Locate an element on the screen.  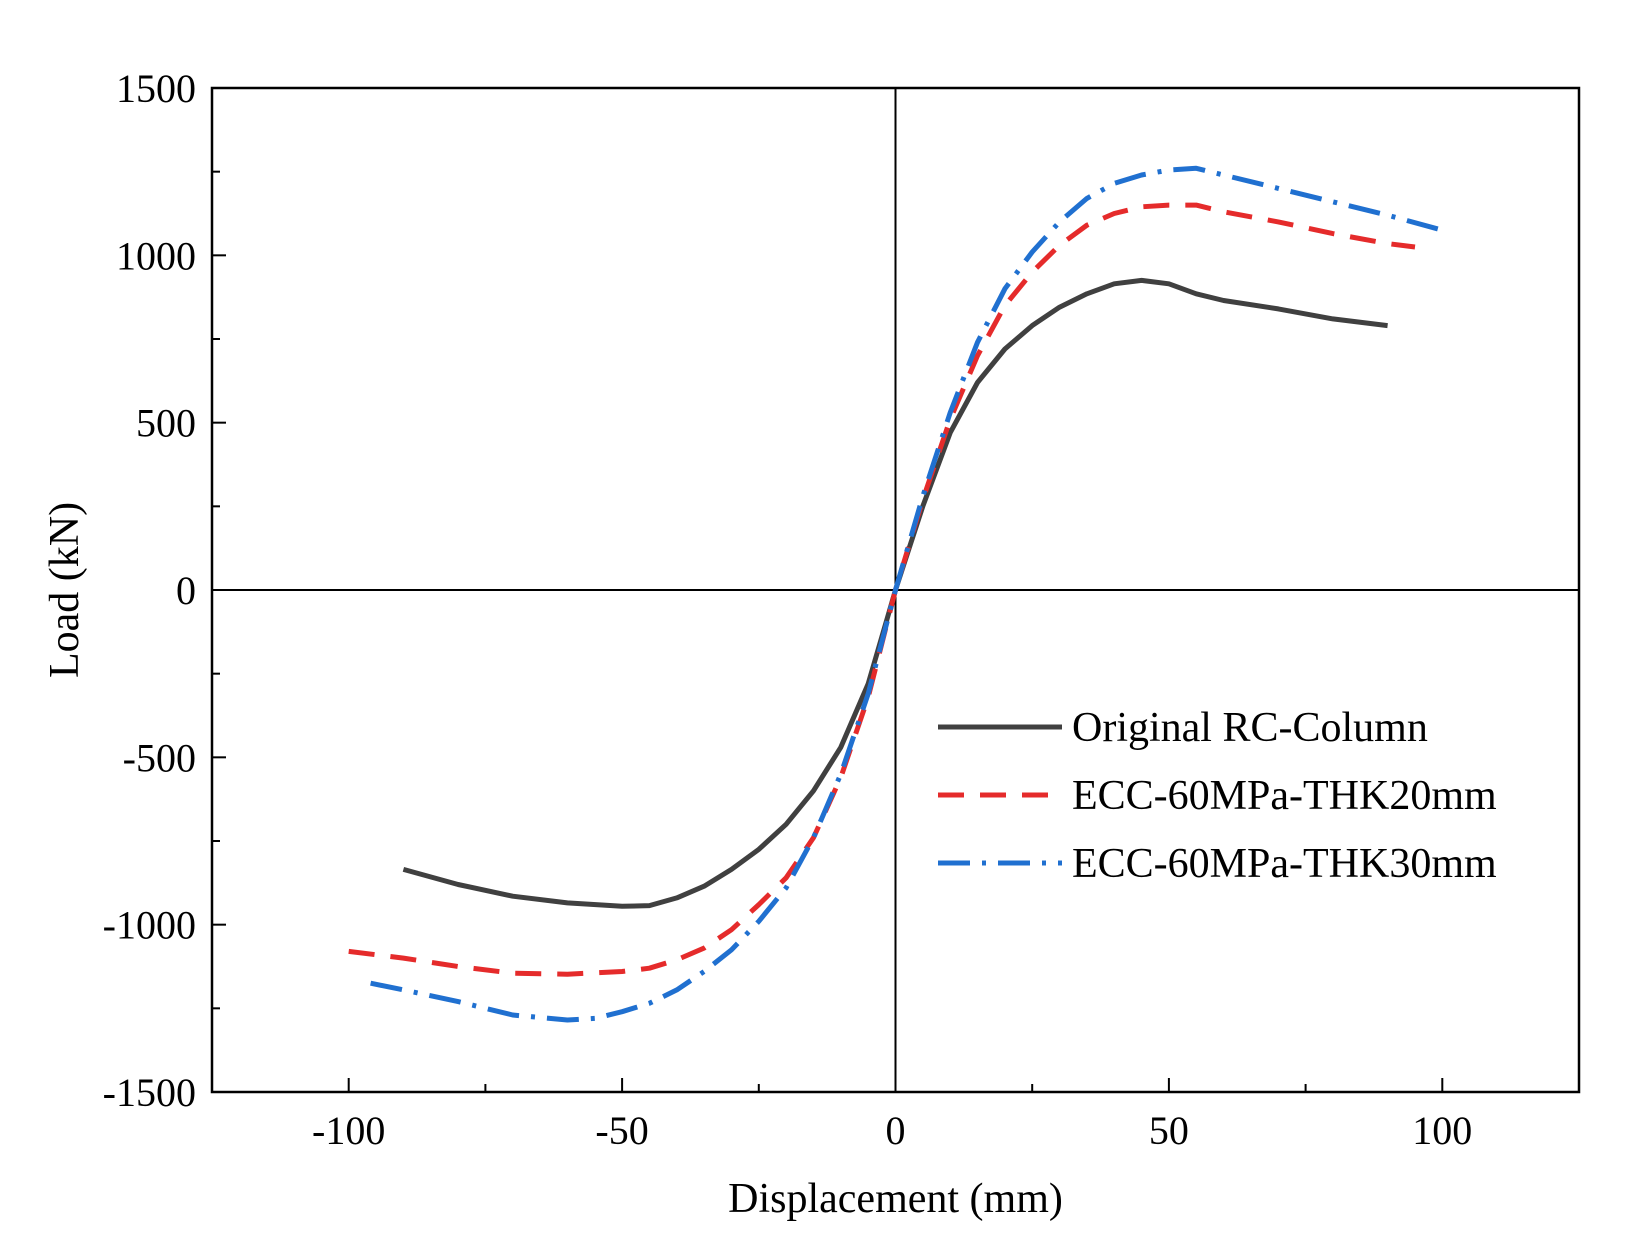
y-tick-label: -1500 is located at coordinates (149, 1092).